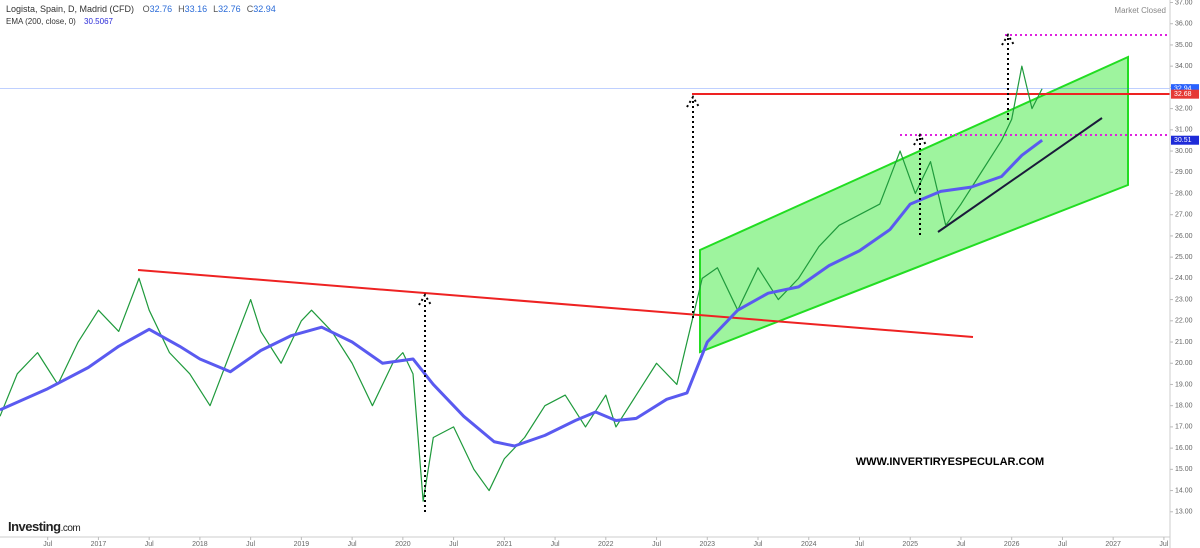  What do you see at coordinates (99, 544) in the screenshot?
I see `x-tick-label: 2017` at bounding box center [99, 544].